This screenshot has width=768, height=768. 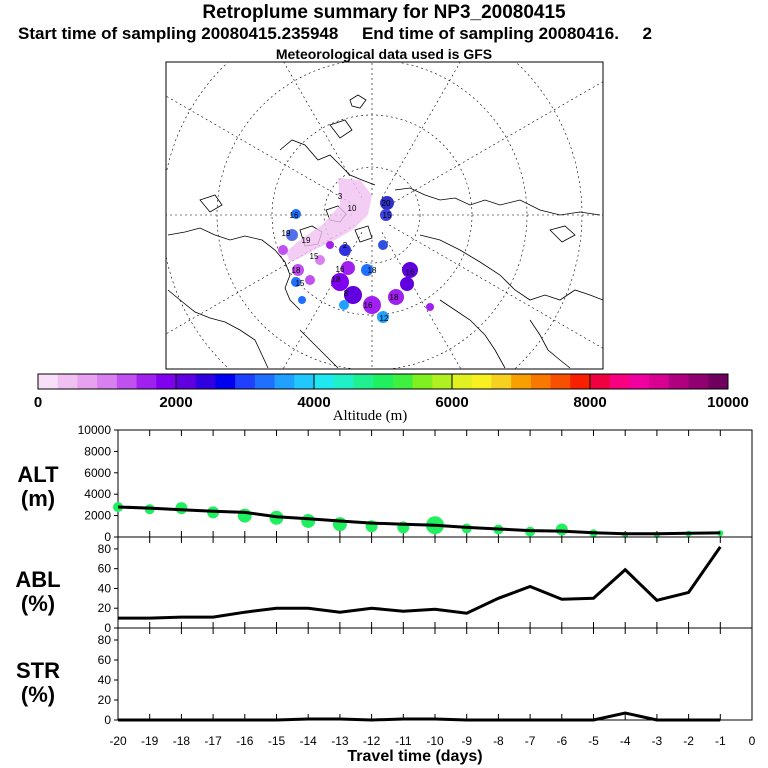 I want to click on colorbar-tick-label: 2000, so click(x=175, y=402).